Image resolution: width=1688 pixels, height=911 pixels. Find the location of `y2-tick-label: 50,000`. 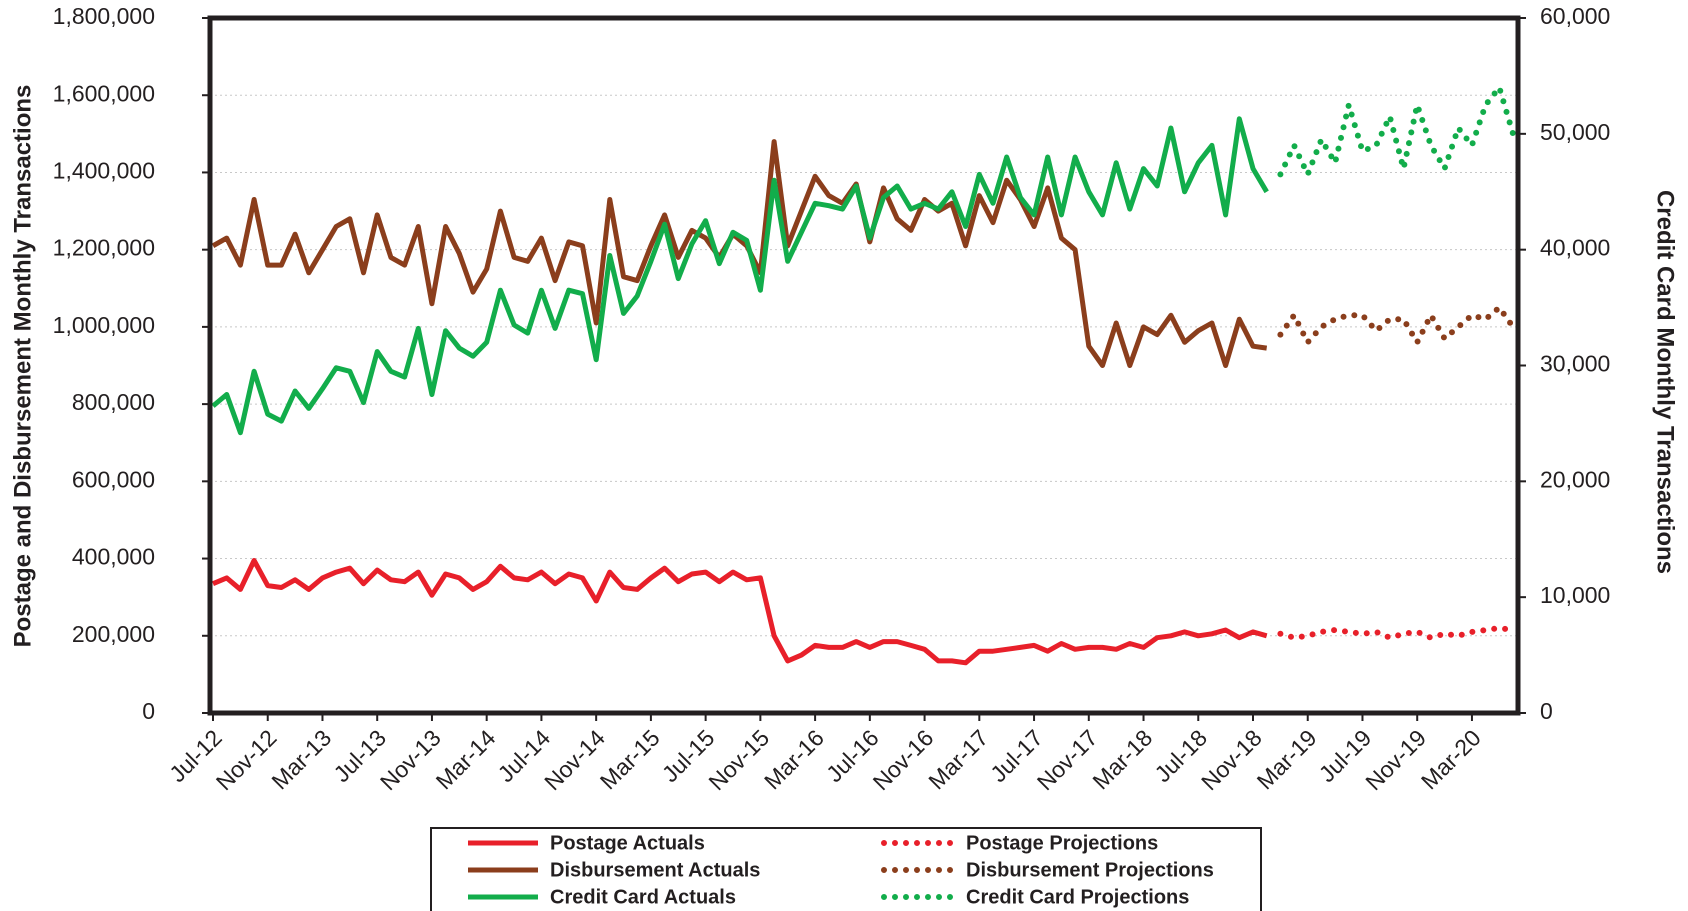

y2-tick-label: 50,000 is located at coordinates (1575, 132).